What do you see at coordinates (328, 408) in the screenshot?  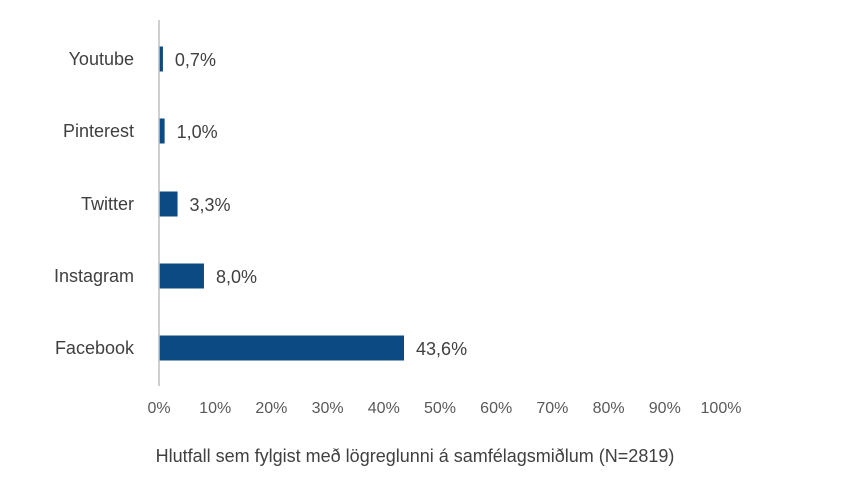 I see `x-tick-label: 30%` at bounding box center [328, 408].